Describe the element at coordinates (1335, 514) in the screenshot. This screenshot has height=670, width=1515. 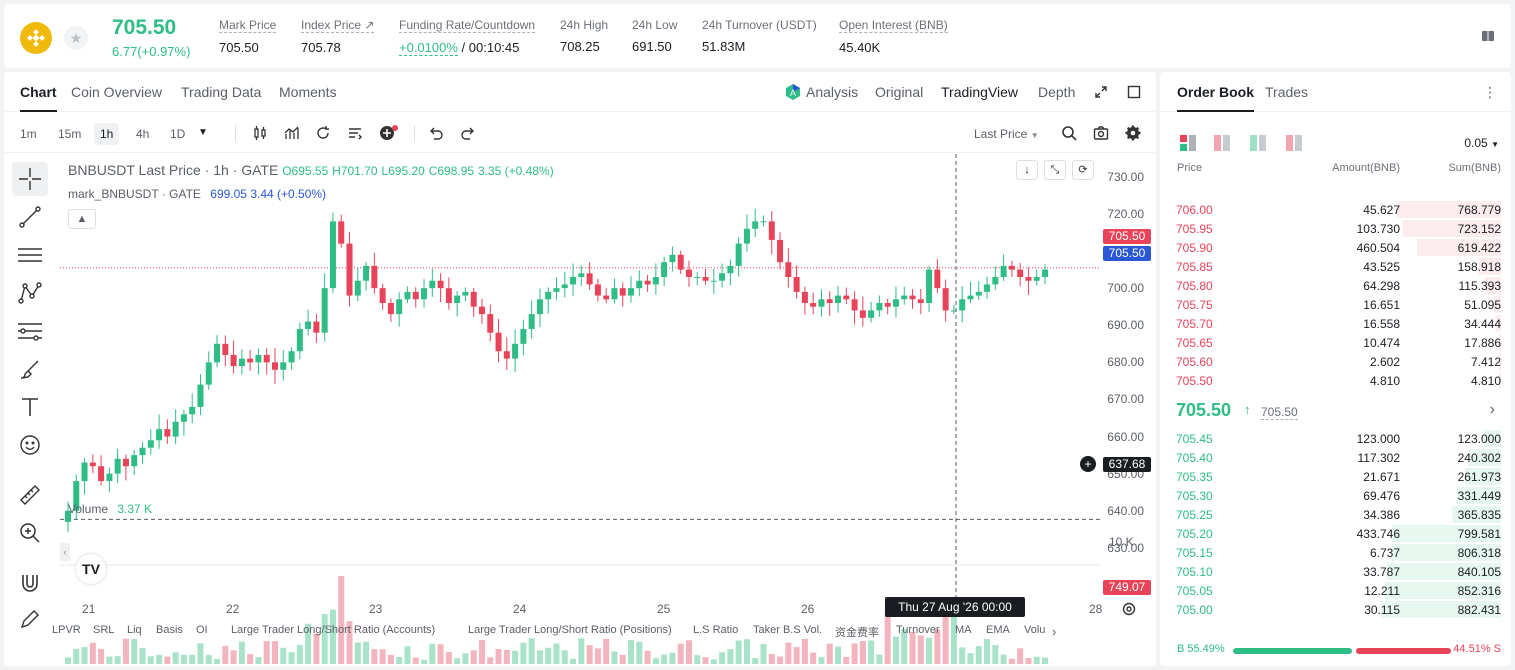
I see `bid-row: 705.25 34.386 365.835` at that location.